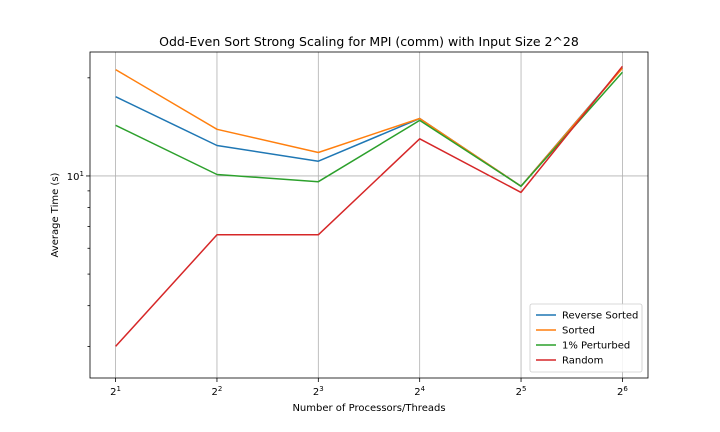  What do you see at coordinates (217, 391) in the screenshot?
I see `x-tick-label: 22` at bounding box center [217, 391].